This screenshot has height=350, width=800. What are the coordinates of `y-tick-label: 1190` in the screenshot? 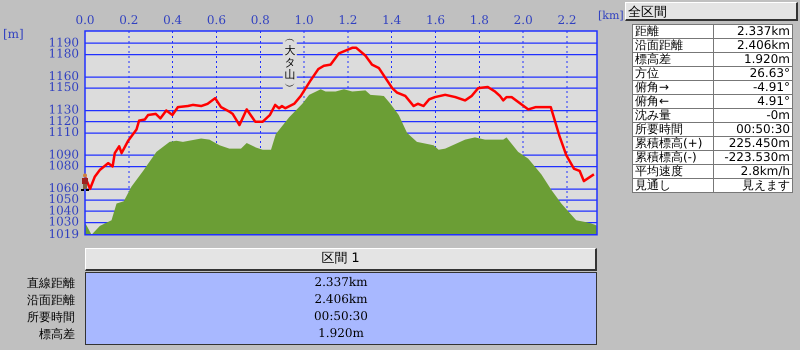 It's located at (63, 42).